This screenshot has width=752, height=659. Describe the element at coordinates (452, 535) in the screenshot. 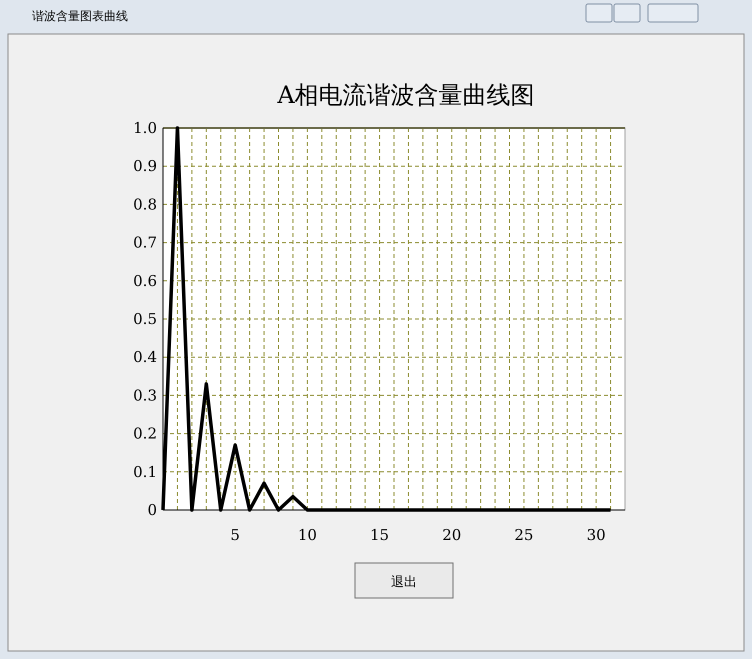

I see `x-tick-label: 20` at that location.